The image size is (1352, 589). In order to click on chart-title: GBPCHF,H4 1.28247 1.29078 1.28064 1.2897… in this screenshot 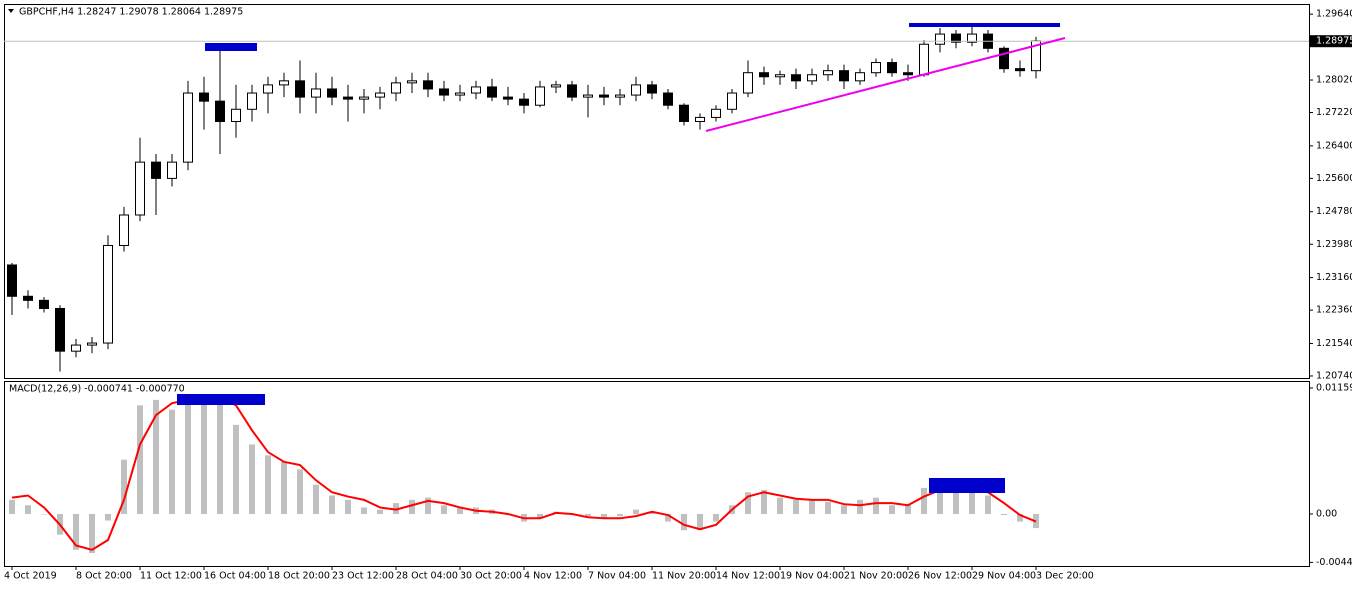, I will do `click(131, 12)`.